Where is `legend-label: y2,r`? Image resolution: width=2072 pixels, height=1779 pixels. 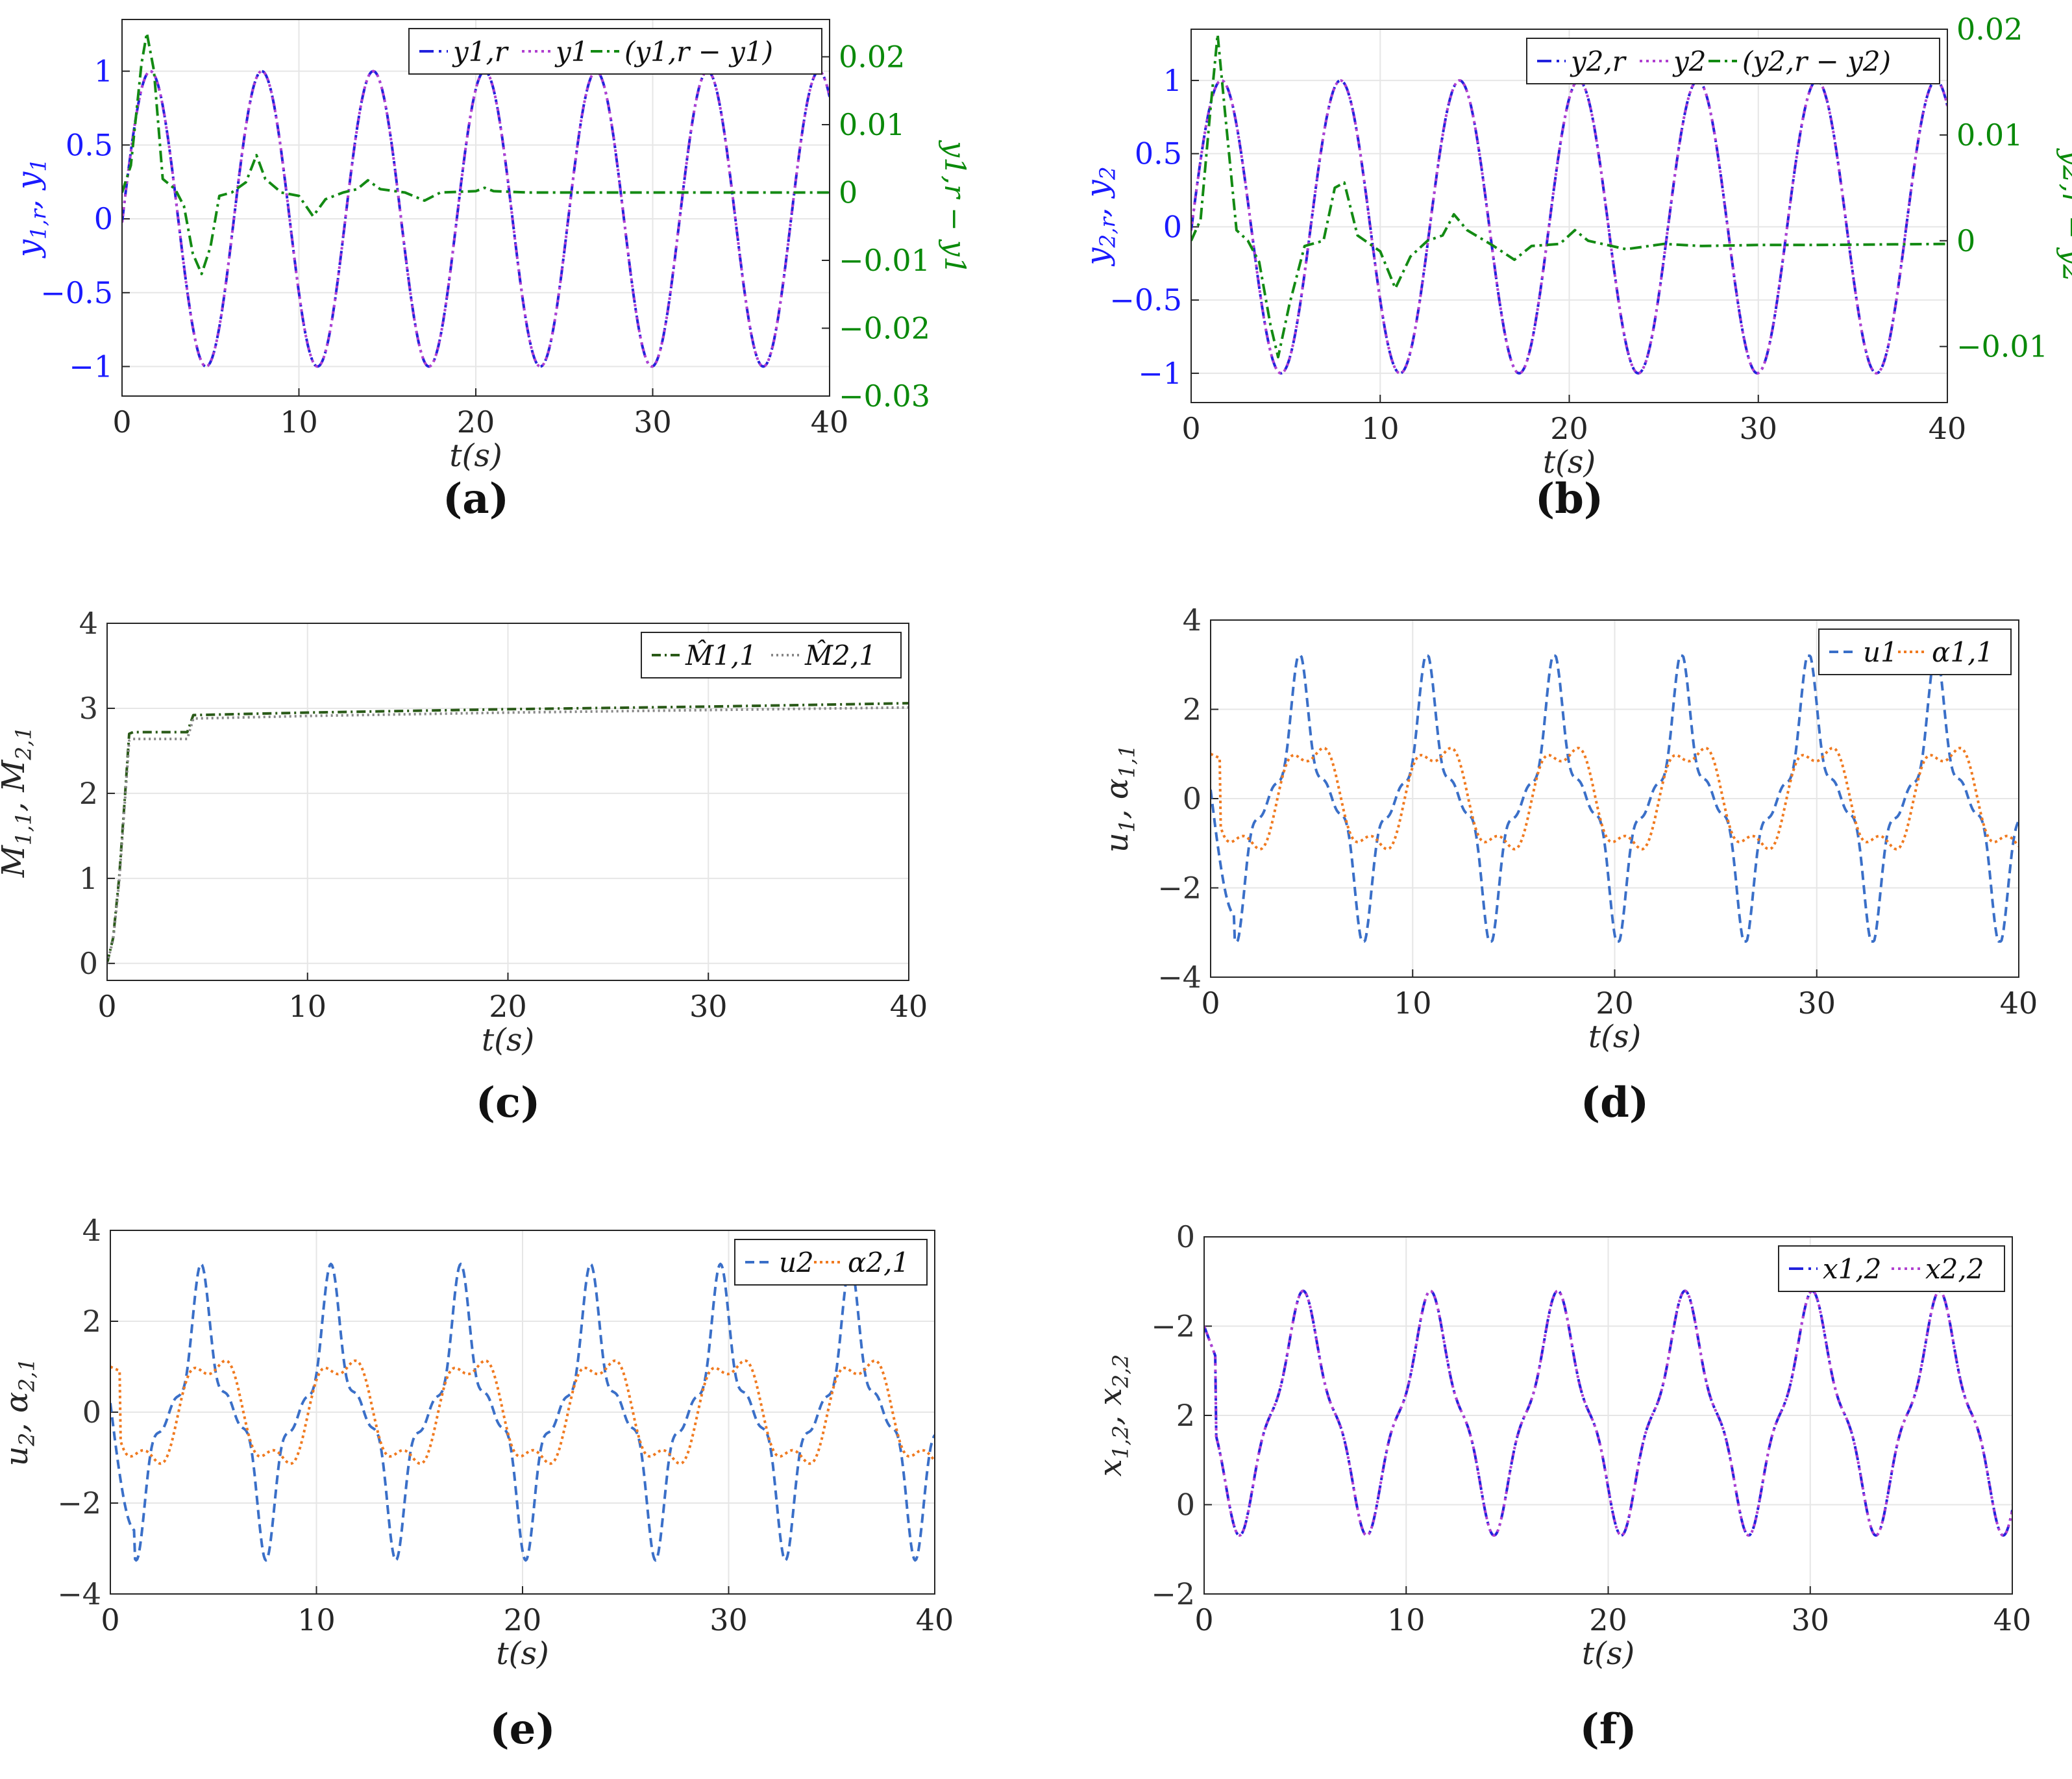
legend-label: y2,r is located at coordinates (1599, 61).